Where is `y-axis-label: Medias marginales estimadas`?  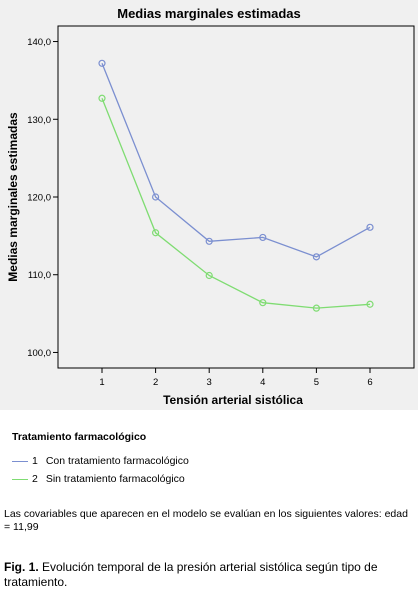 y-axis-label: Medias marginales estimadas is located at coordinates (13, 197).